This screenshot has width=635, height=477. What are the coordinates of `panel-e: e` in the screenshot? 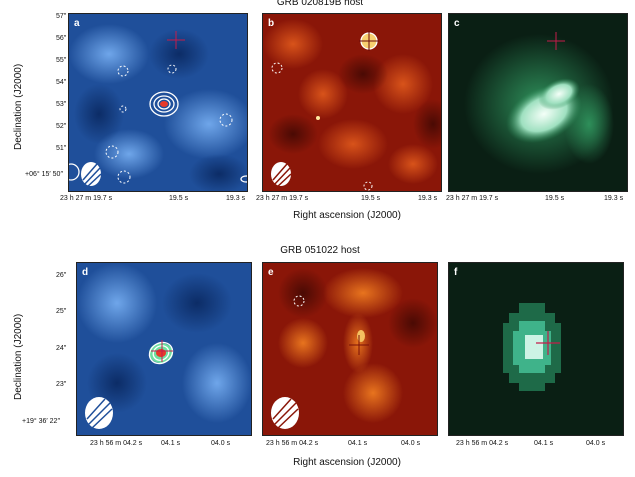 It's located at (350, 349).